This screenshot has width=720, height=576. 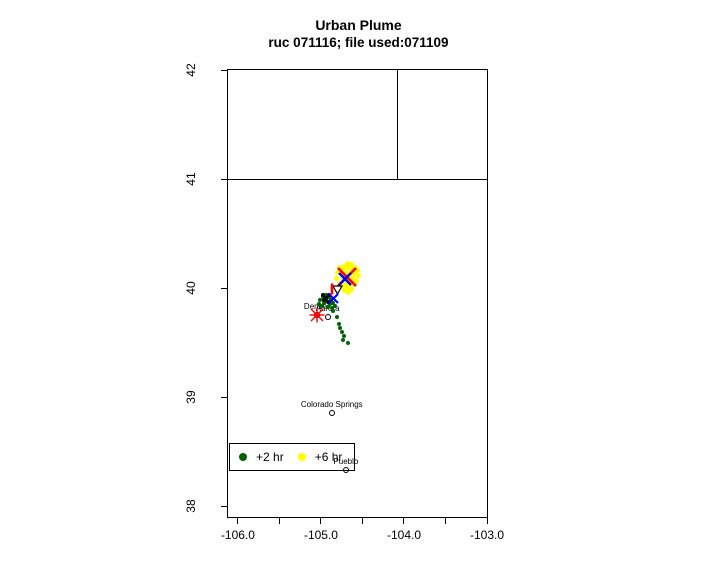 What do you see at coordinates (191, 179) in the screenshot?
I see `y-axis-tick-label: 41` at bounding box center [191, 179].